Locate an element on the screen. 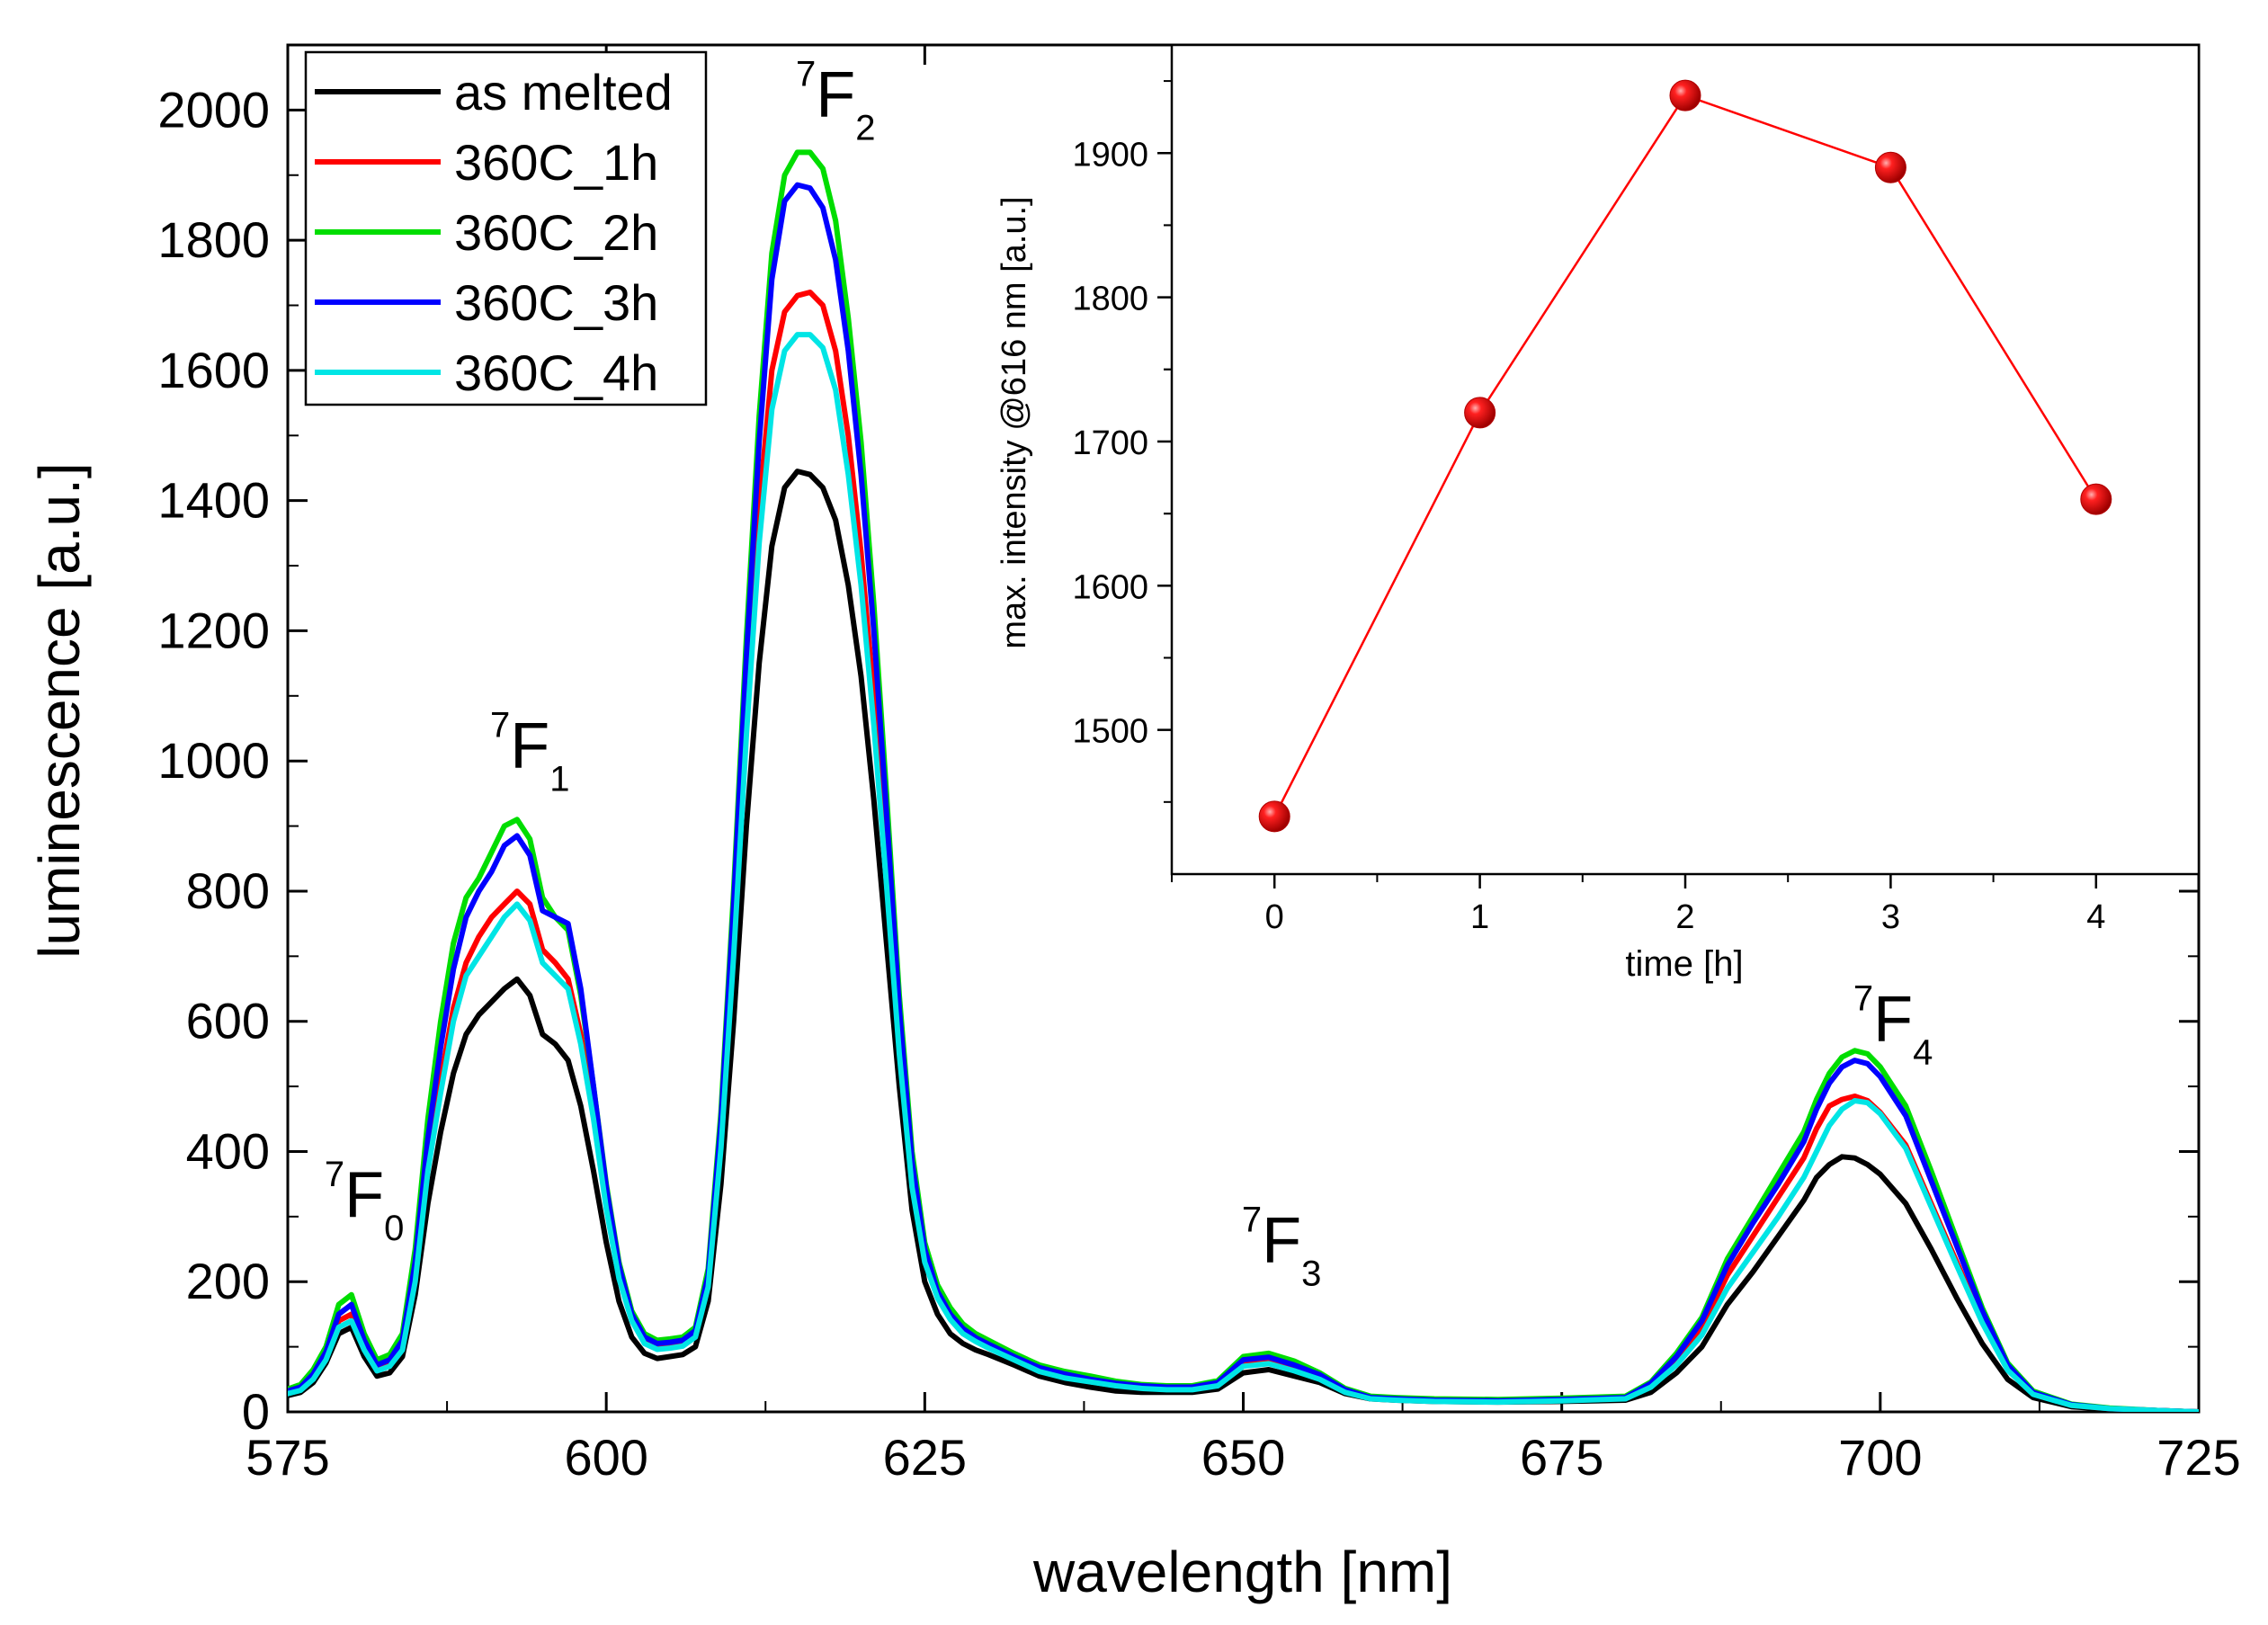 The height and width of the screenshot is (1625, 2268). legend-label: as melted is located at coordinates (564, 93).